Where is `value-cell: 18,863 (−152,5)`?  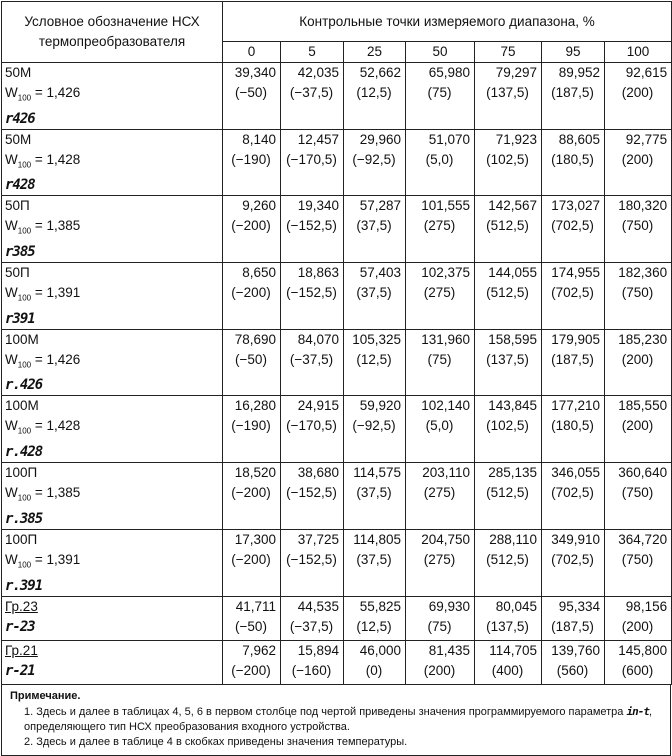
value-cell: 18,863 (−152,5) is located at coordinates (312, 296).